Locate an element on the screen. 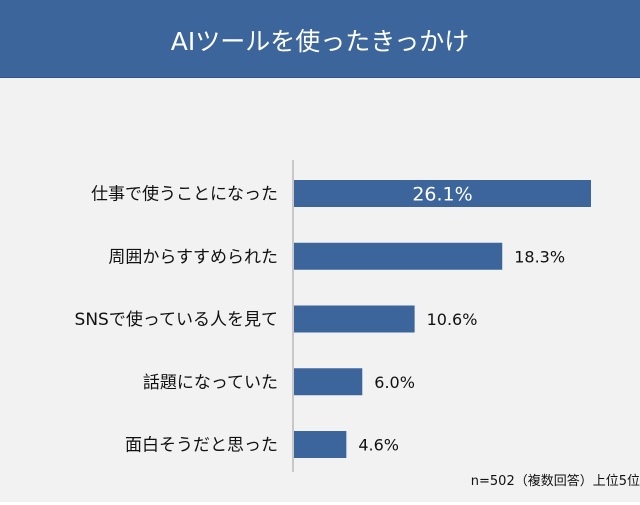 This screenshot has width=640, height=505. data-label: 10.6% is located at coordinates (452, 319).